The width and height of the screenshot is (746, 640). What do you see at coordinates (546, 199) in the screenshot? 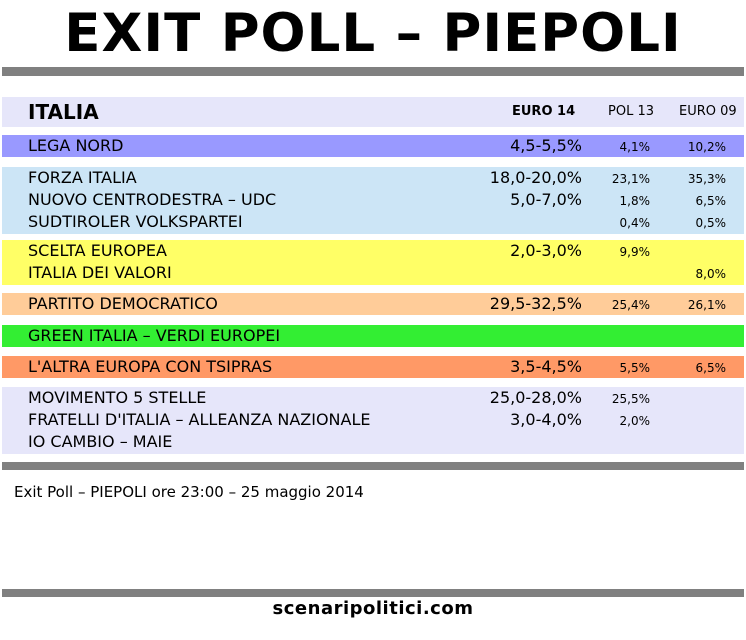
I see `euro14-value: 5,0-7,0%` at bounding box center [546, 199].